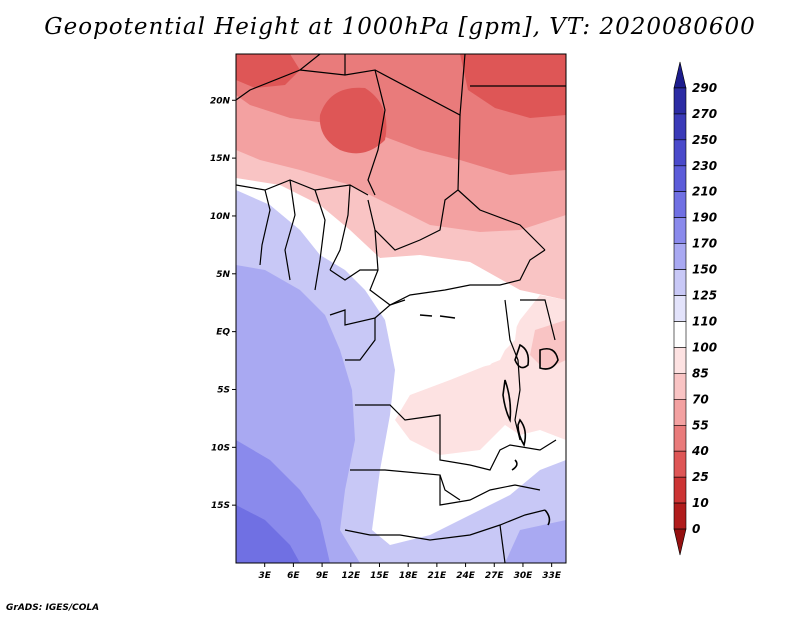 Image resolution: width=800 pixels, height=618 pixels. What do you see at coordinates (700, 451) in the screenshot?
I see `colorbar-level-label: 40` at bounding box center [700, 451].